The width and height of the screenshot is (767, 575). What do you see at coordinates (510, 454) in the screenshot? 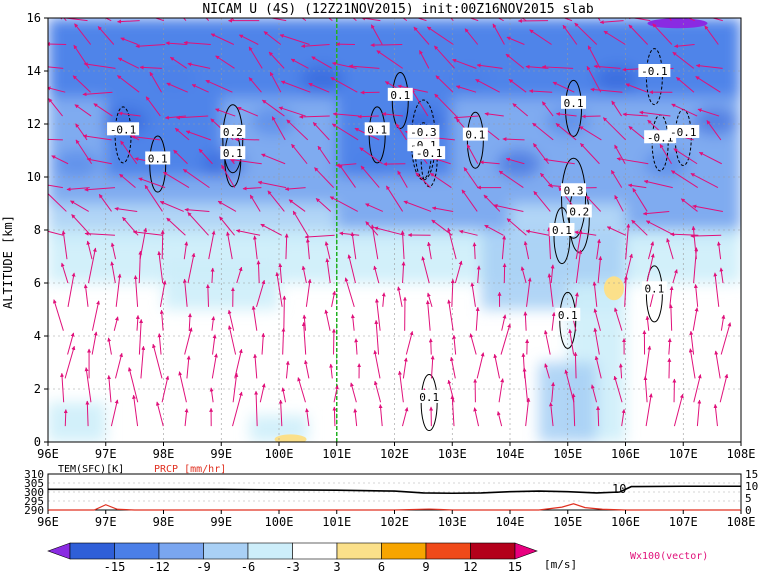
I see `x-tick-label: 104E` at bounding box center [510, 454].